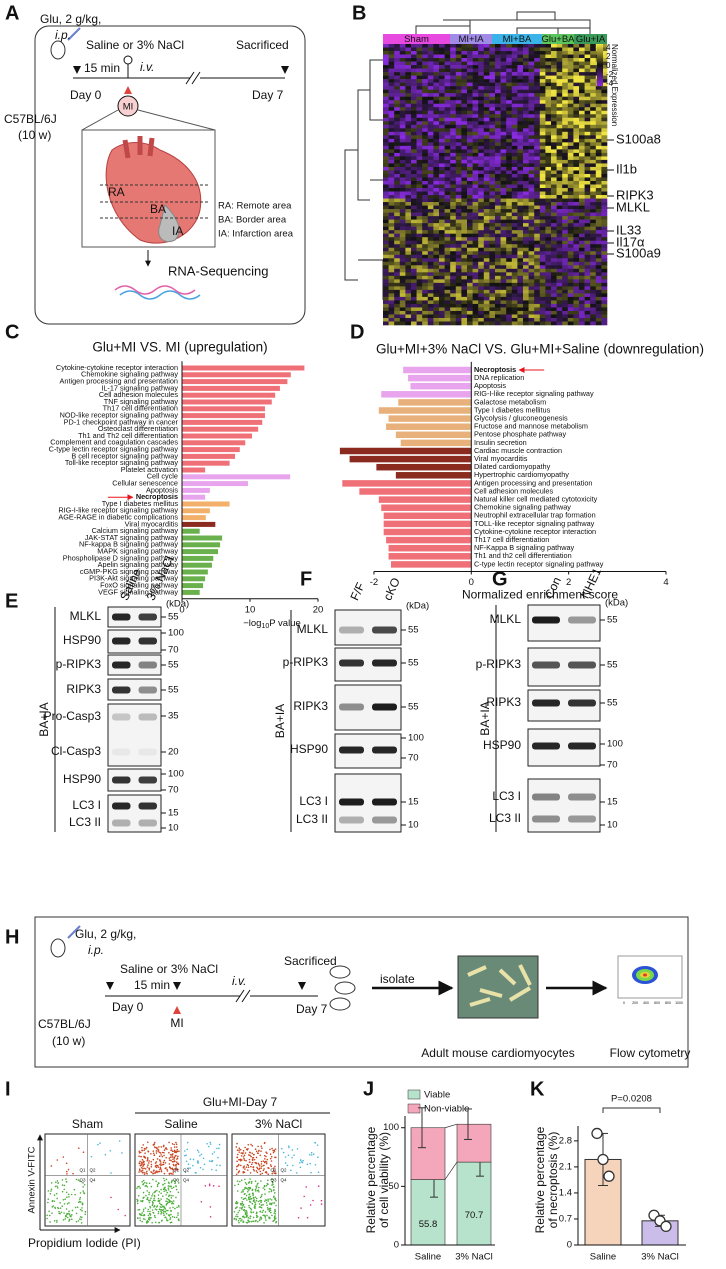  I want to click on category-label: B cell receptor signaling pathway, so click(124, 455).